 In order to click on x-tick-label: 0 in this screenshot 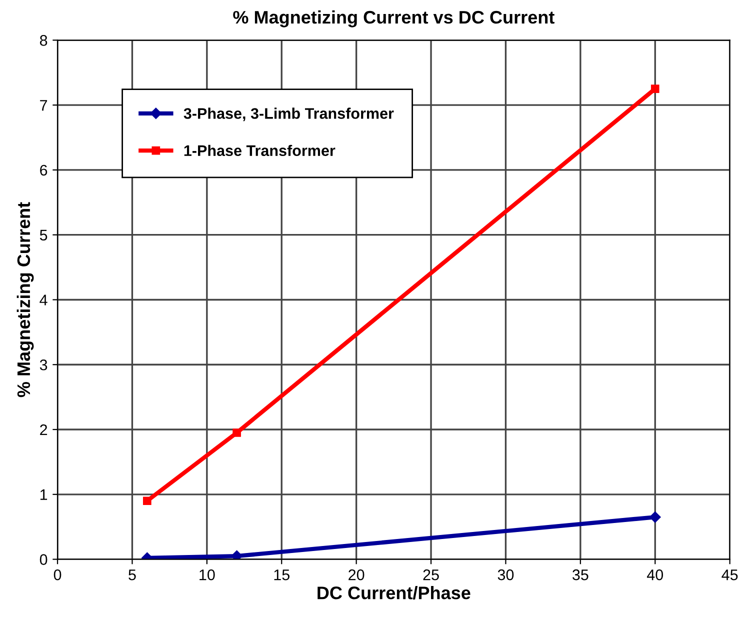, I will do `click(58, 574)`.